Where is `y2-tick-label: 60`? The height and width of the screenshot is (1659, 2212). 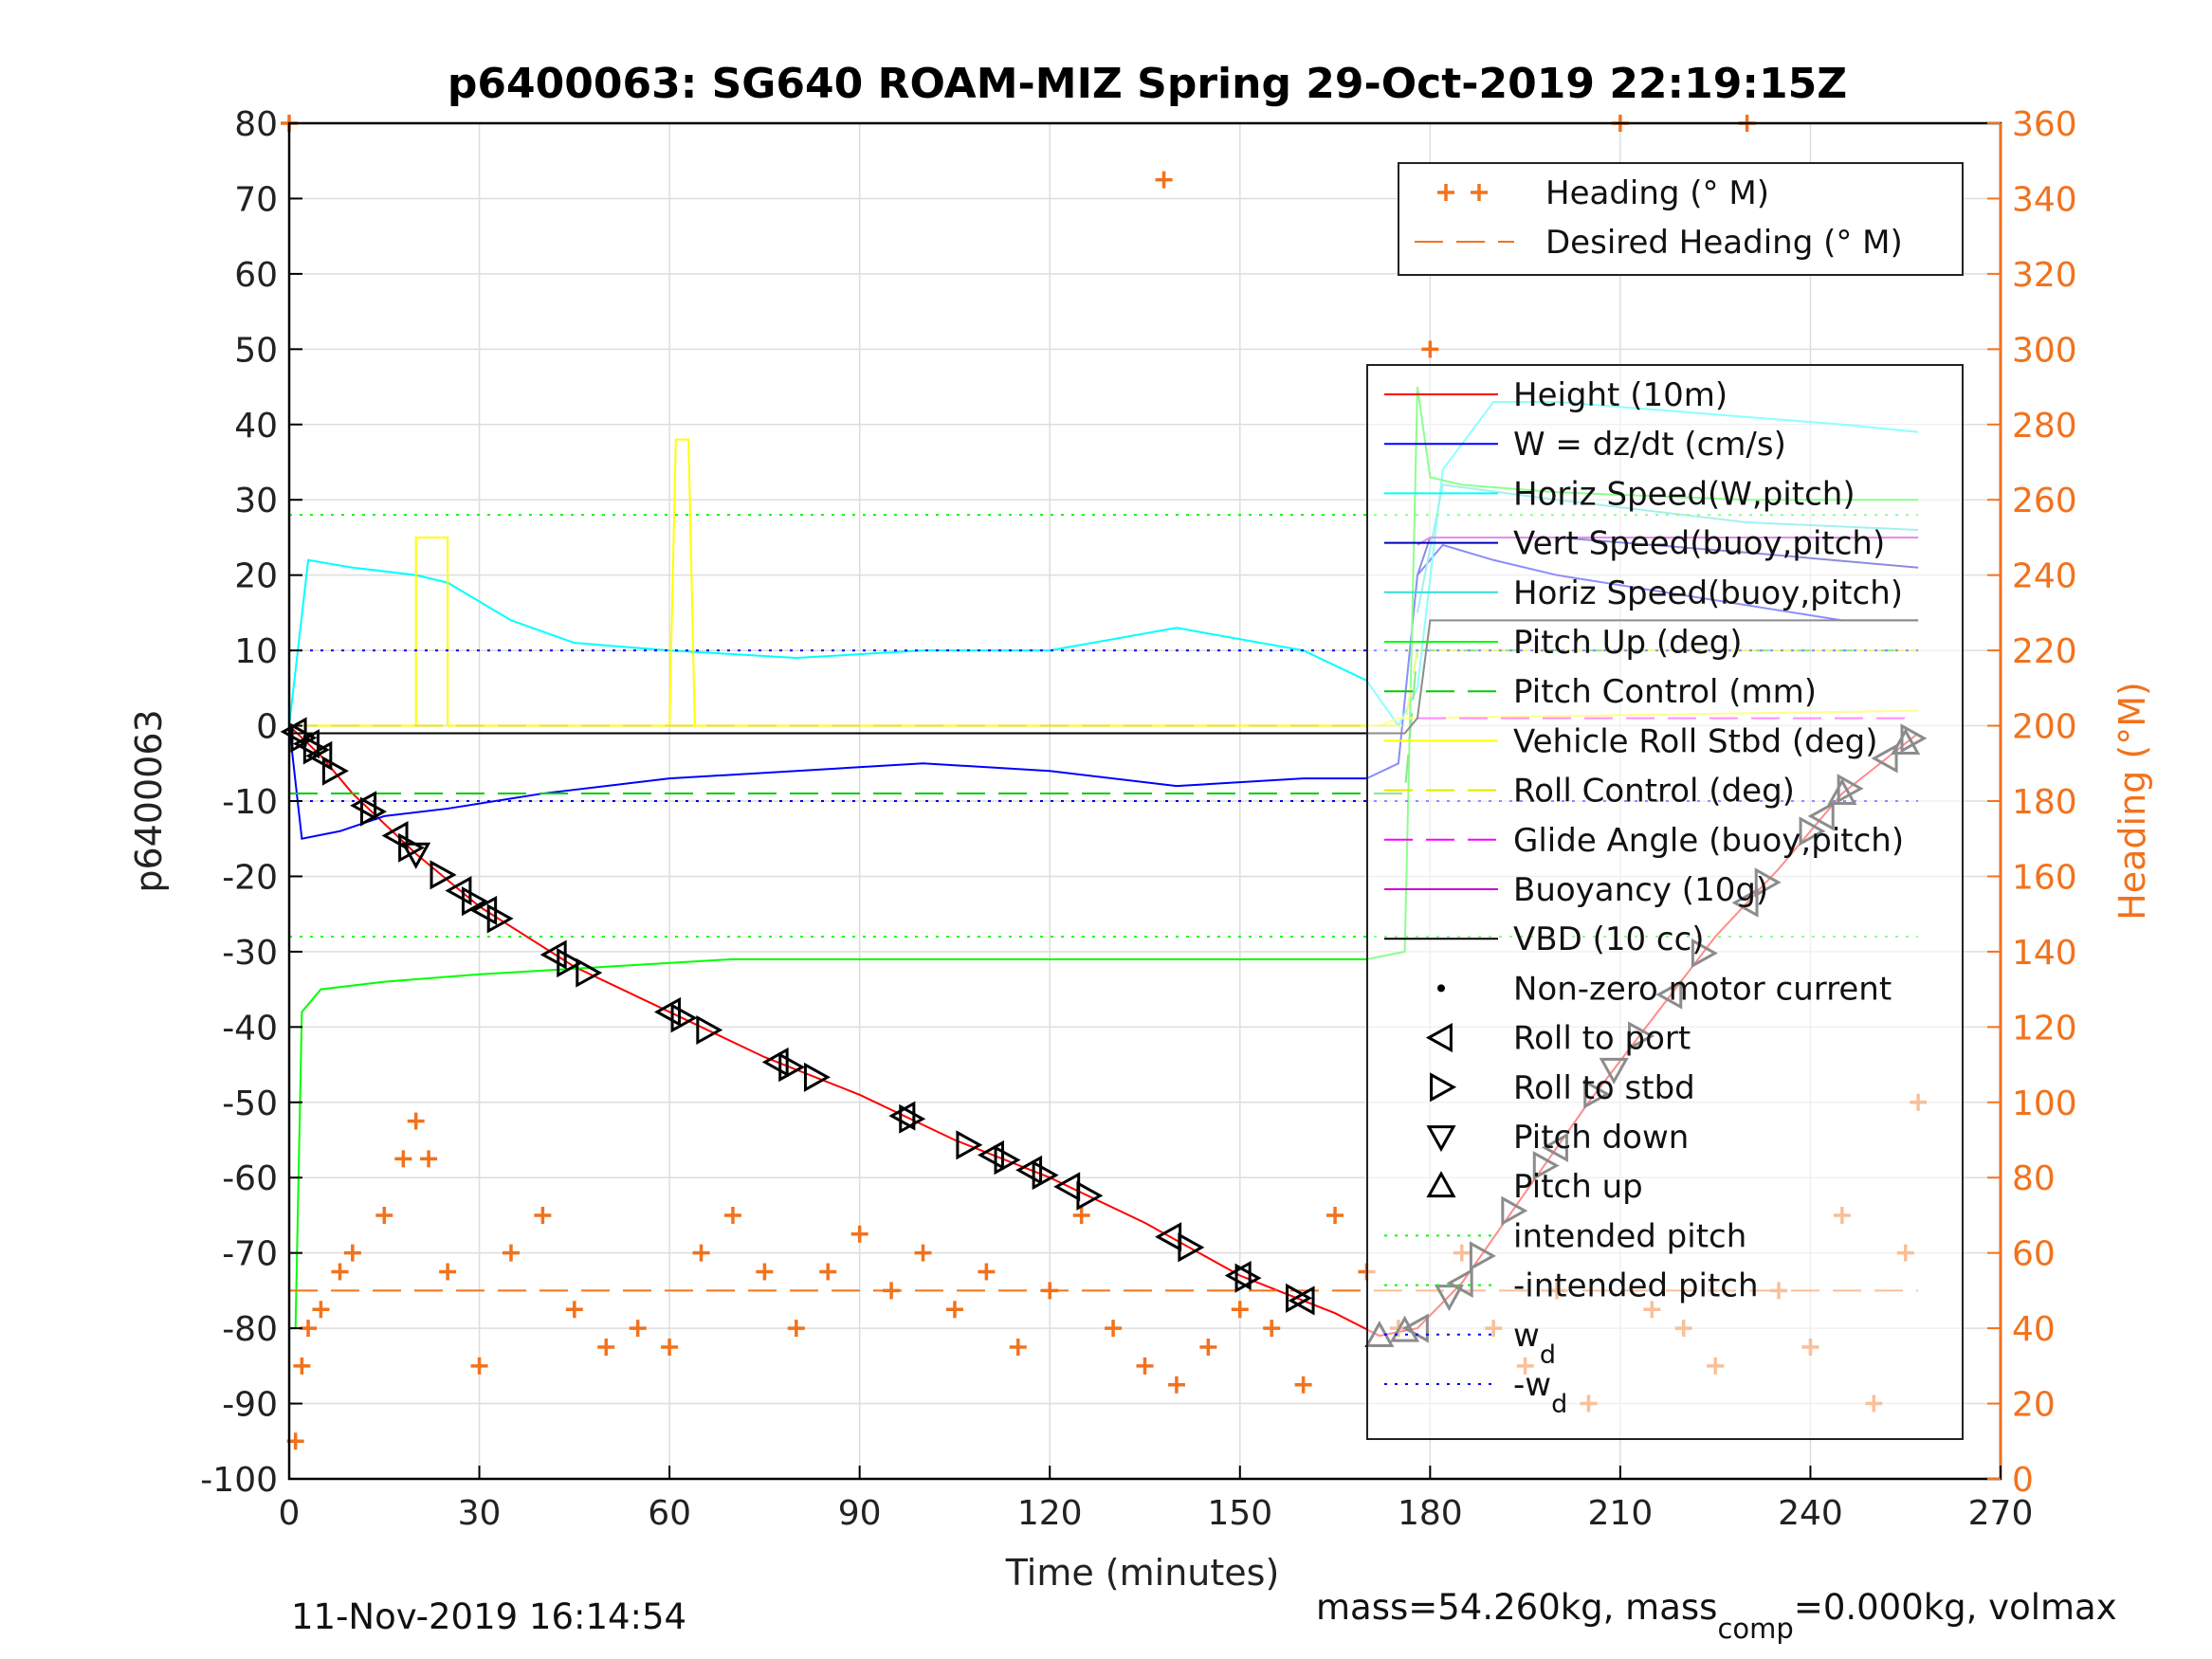 y2-tick-label: 60 is located at coordinates (2034, 1254).